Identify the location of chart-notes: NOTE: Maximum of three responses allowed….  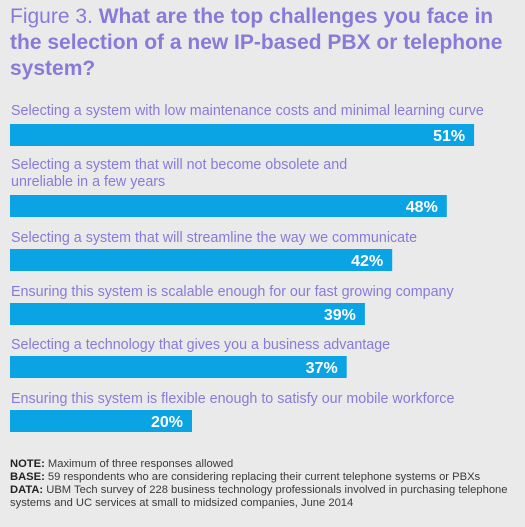
(265, 484).